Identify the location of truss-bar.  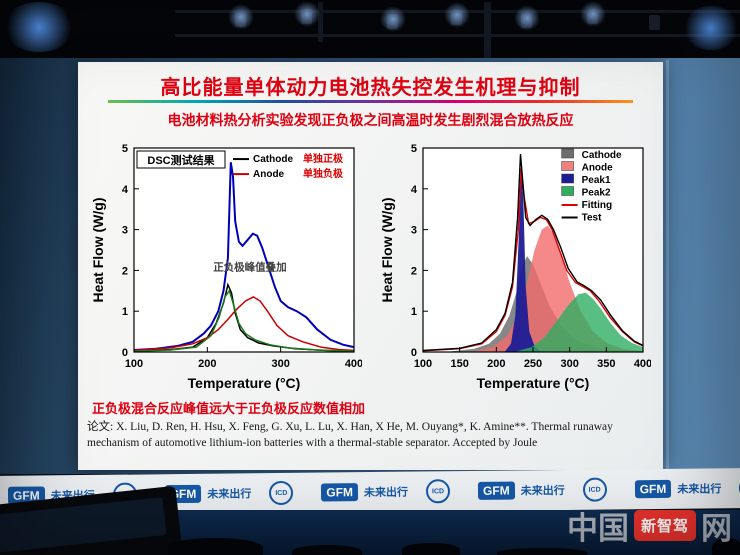
(457, 35).